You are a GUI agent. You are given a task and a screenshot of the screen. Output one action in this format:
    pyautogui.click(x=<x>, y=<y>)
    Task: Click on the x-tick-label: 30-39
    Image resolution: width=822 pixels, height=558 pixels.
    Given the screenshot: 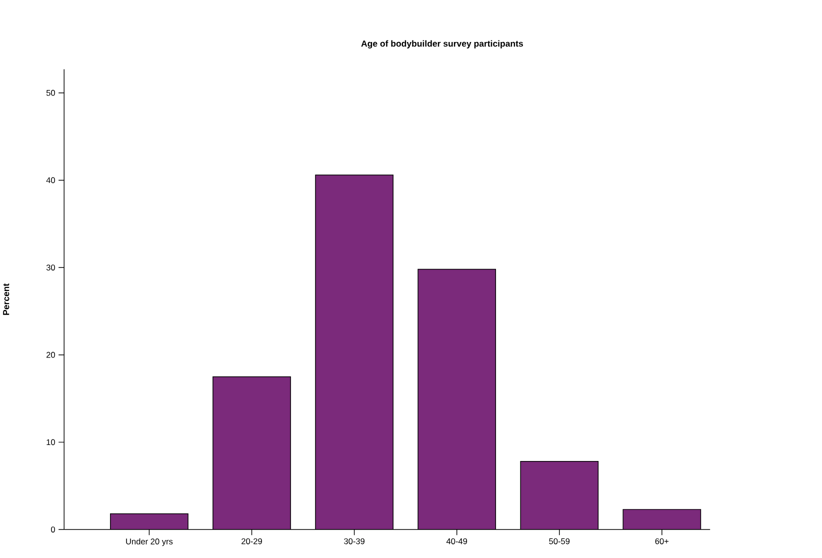 What is the action you would take?
    pyautogui.click(x=354, y=541)
    